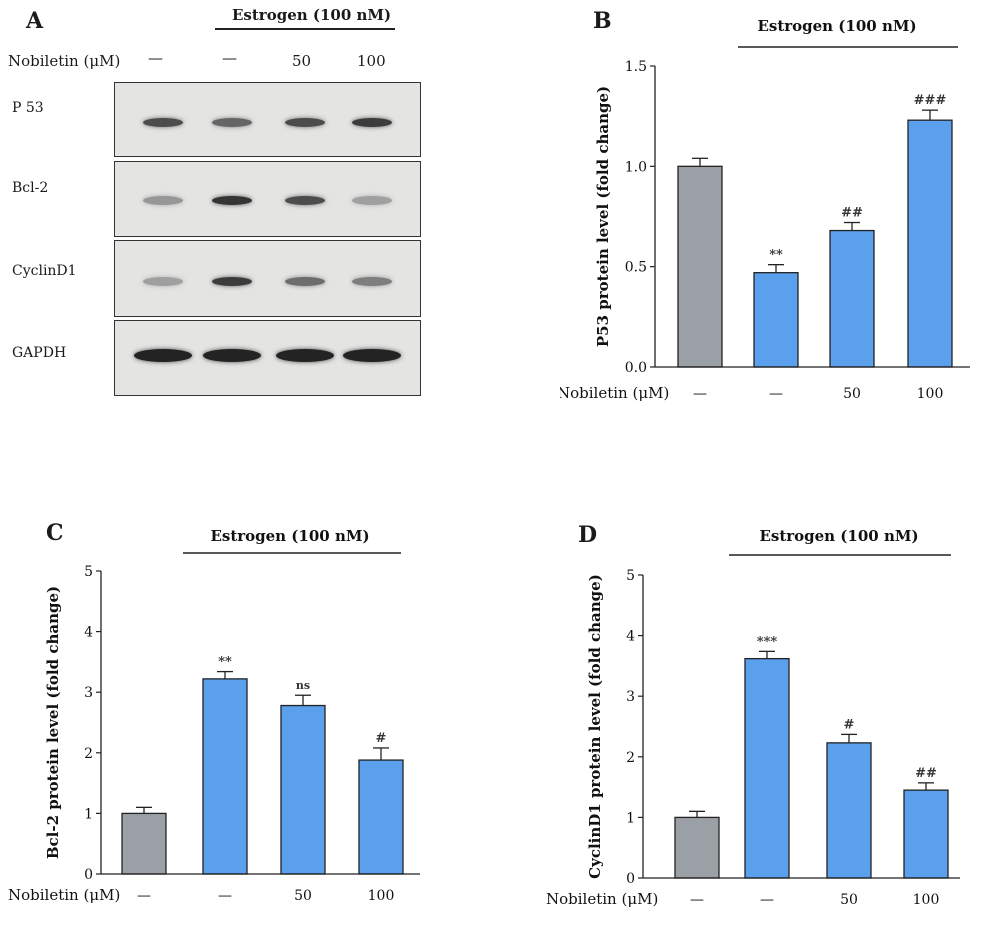  I want to click on significance-label: ns, so click(303, 685).